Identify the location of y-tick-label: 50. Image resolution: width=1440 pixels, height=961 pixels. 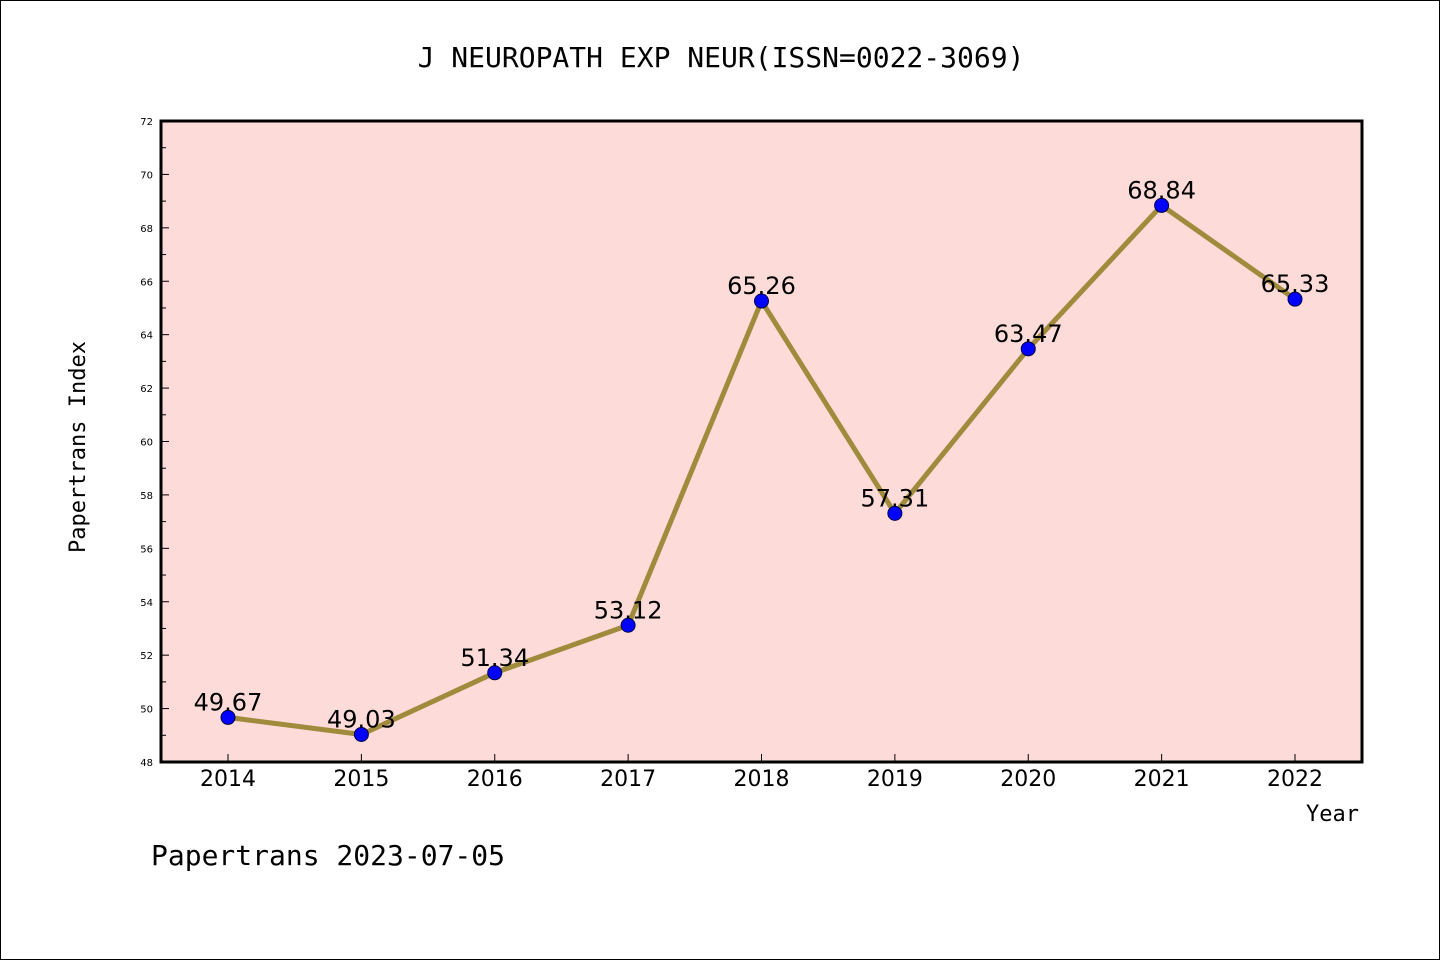
(146, 710).